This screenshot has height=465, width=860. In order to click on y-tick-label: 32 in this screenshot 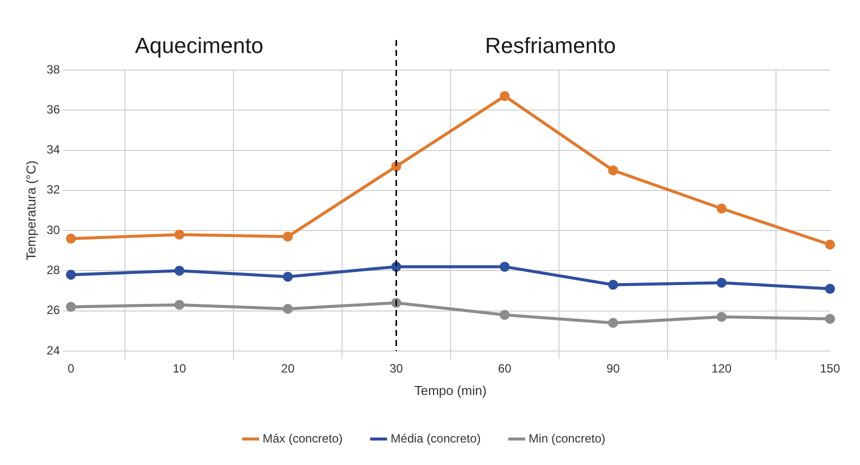, I will do `click(53, 189)`.